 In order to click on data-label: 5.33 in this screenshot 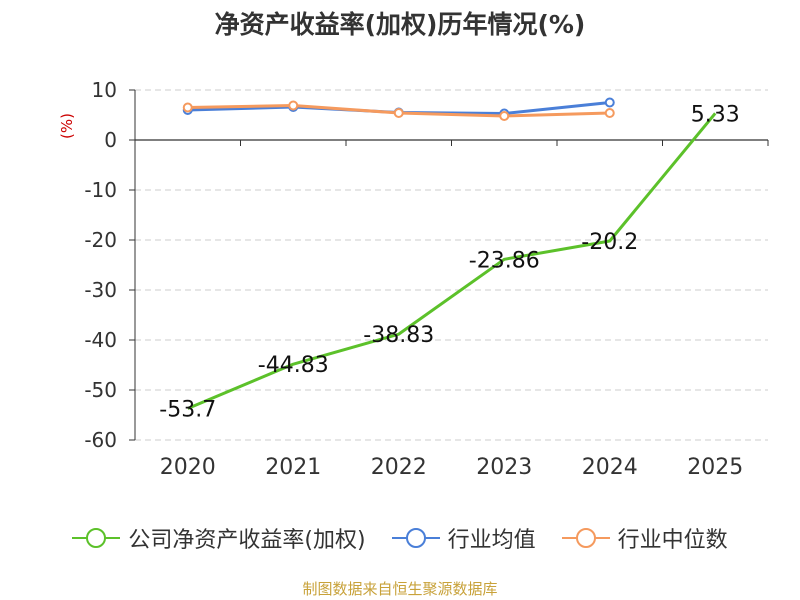, I will do `click(715, 114)`.